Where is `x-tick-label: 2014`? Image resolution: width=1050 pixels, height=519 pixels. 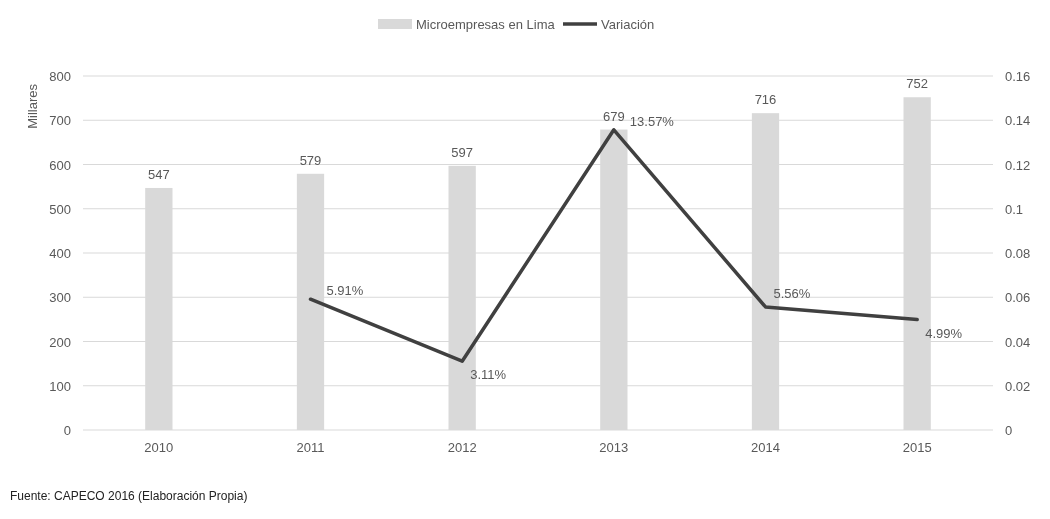 x-tick-label: 2014 is located at coordinates (765, 447).